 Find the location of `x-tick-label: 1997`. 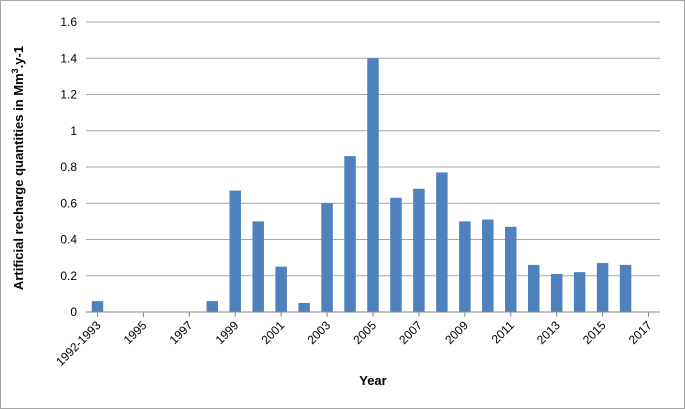

x-tick-label: 1997 is located at coordinates (181, 332).